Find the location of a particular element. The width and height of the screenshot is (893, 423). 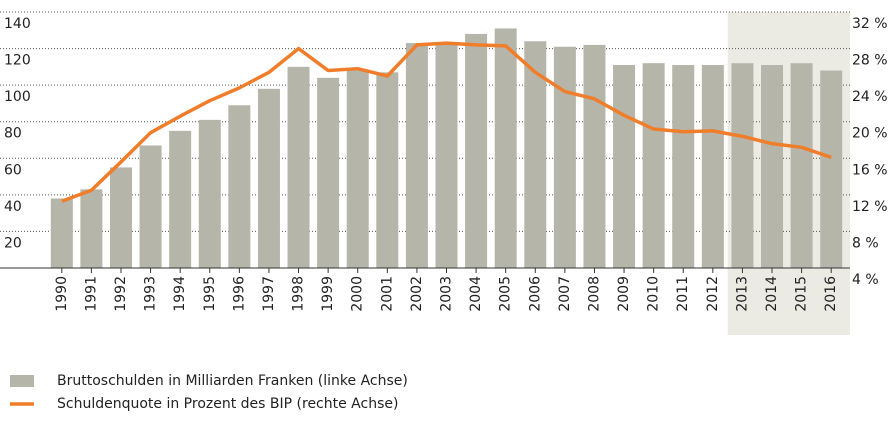

y-tick-label: 140 is located at coordinates (17, 24).